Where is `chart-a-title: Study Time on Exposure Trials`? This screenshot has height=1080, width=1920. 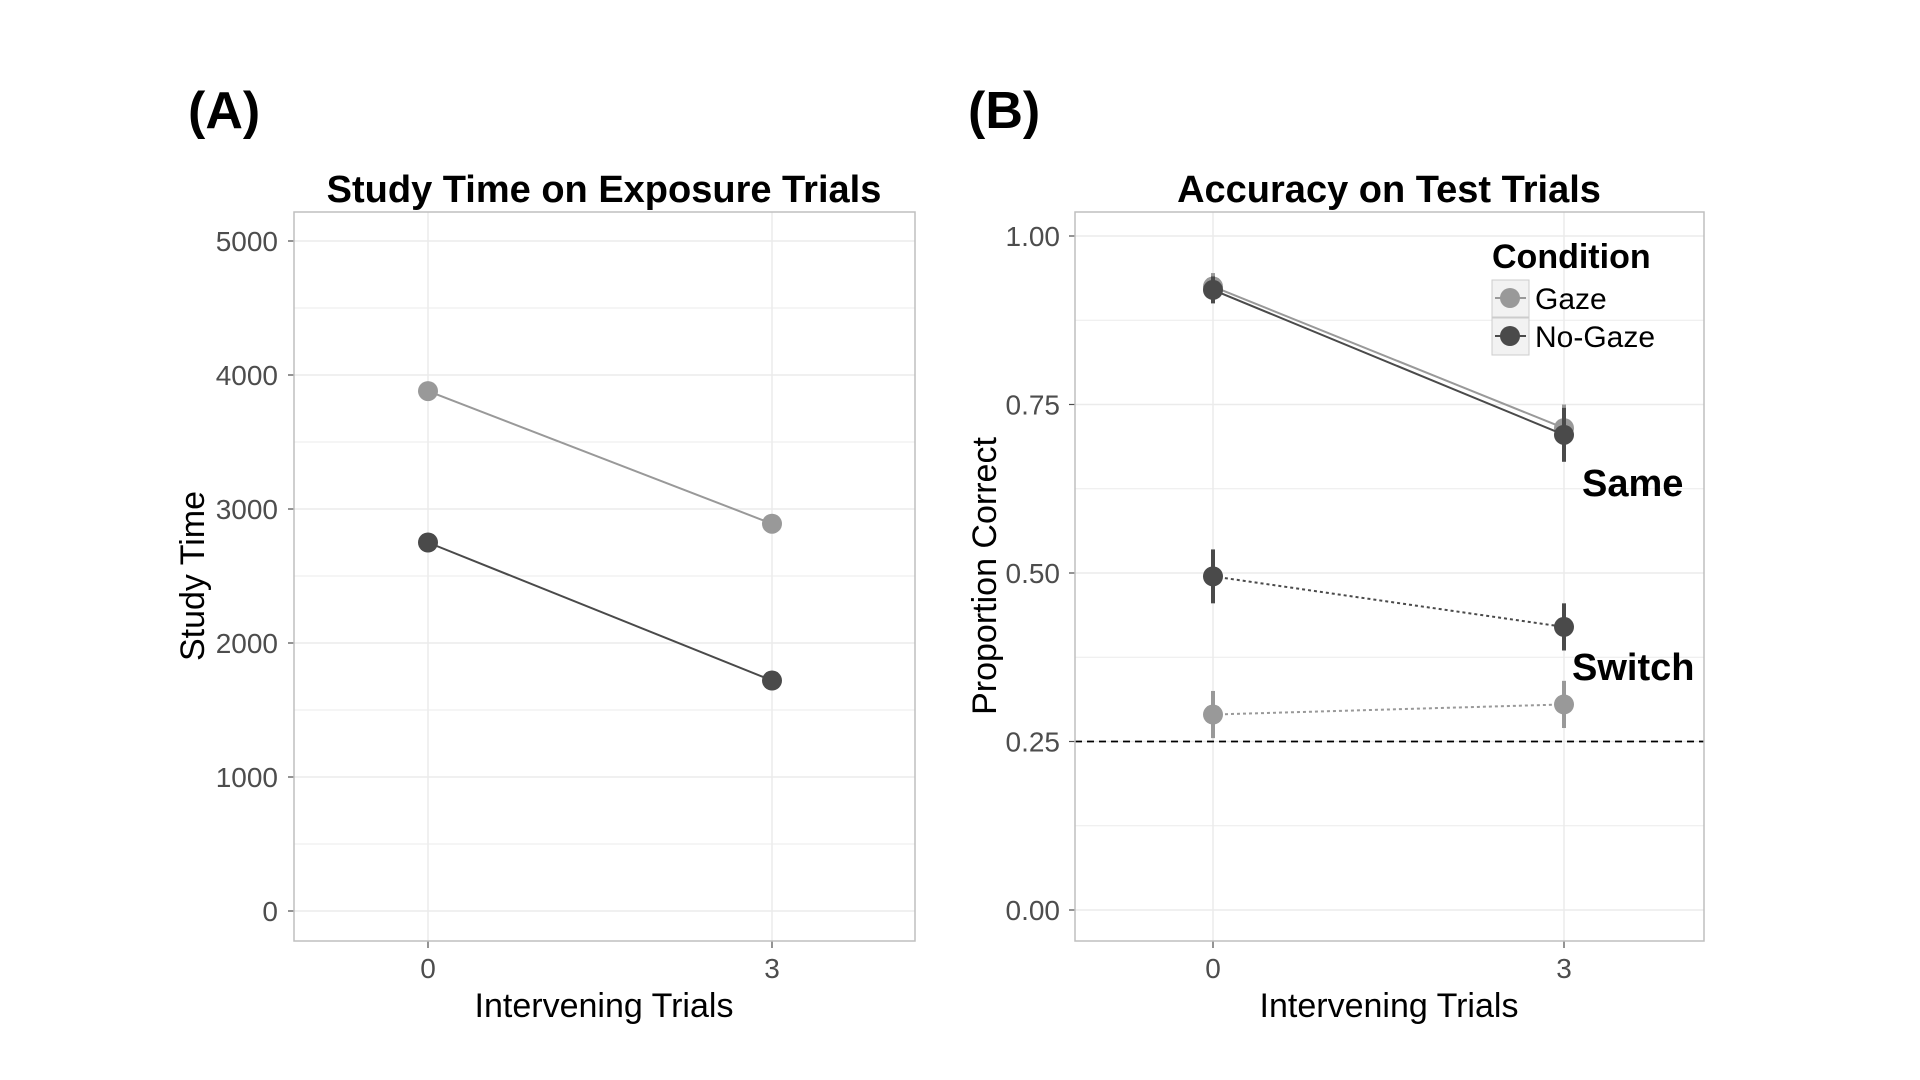 chart-a-title: Study Time on Exposure Trials is located at coordinates (604, 190).